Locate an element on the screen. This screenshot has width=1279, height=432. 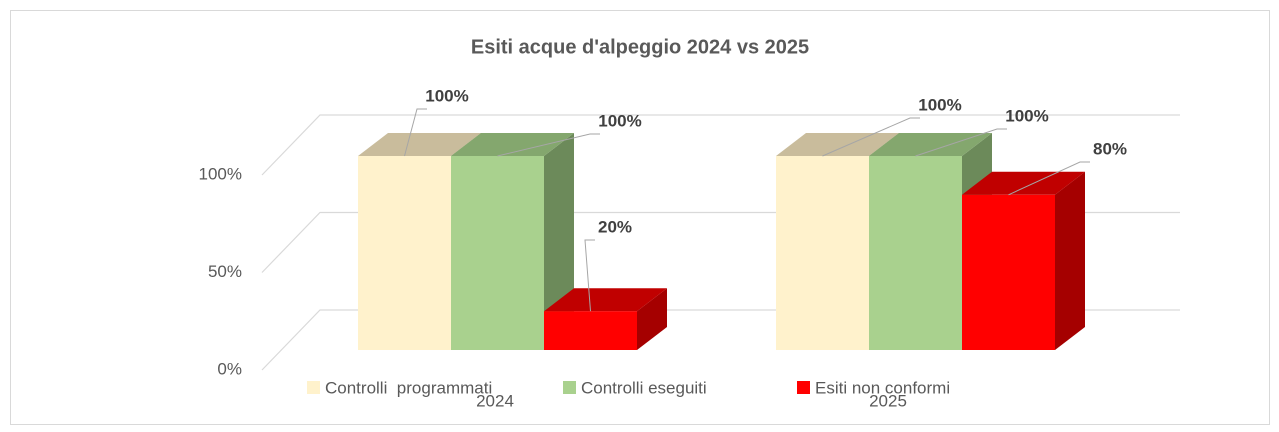
chart-title: Esiti acque d'alpeggio 2024 vs 2025 is located at coordinates (640, 47).